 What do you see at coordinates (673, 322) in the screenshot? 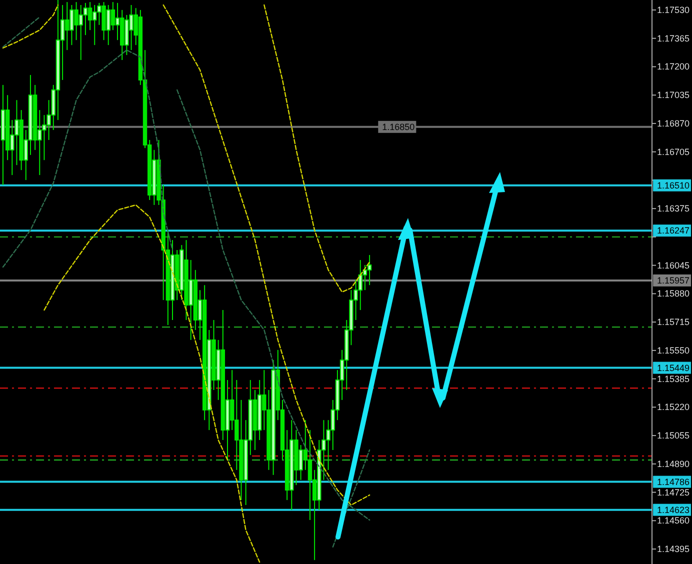
I see `y-tick-label: 1.15715` at bounding box center [673, 322].